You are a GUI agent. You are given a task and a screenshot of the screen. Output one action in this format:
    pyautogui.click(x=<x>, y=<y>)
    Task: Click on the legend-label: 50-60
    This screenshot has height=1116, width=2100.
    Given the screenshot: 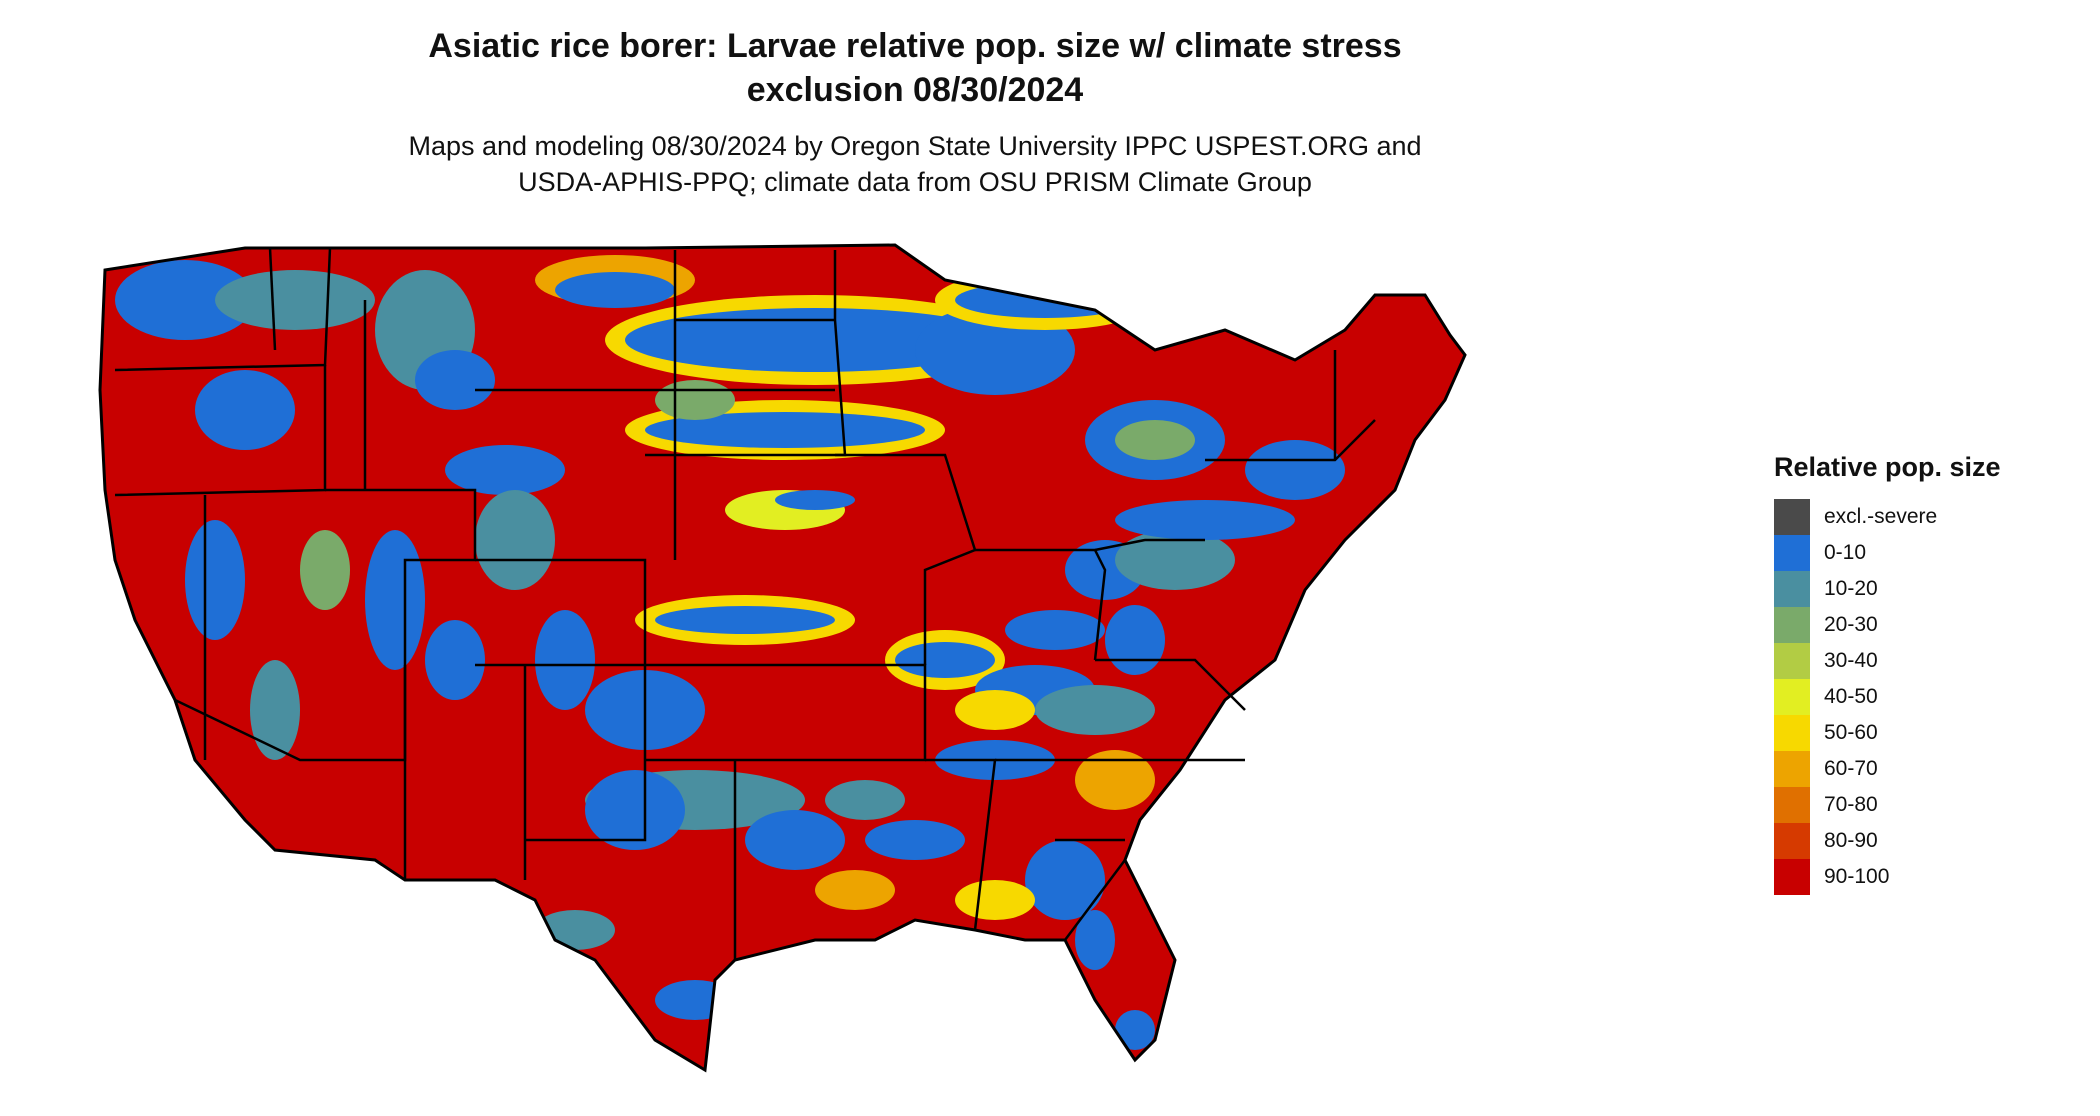 What is the action you would take?
    pyautogui.click(x=1851, y=732)
    